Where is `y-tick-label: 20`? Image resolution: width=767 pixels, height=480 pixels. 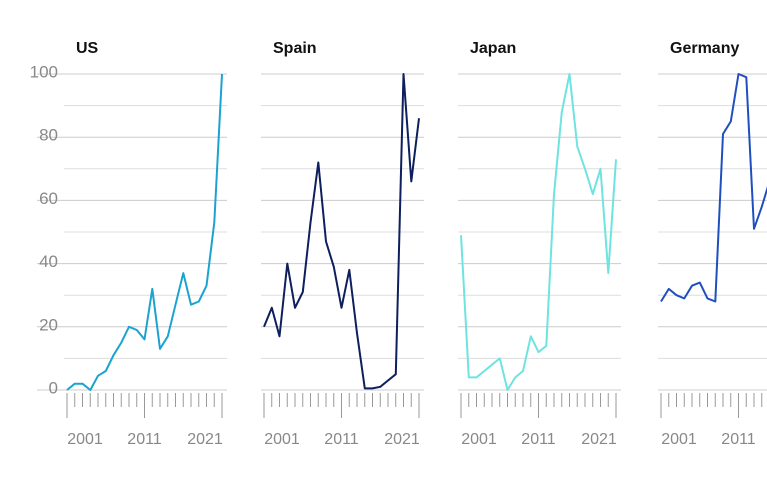
y-tick-label: 20 is located at coordinates (48, 324).